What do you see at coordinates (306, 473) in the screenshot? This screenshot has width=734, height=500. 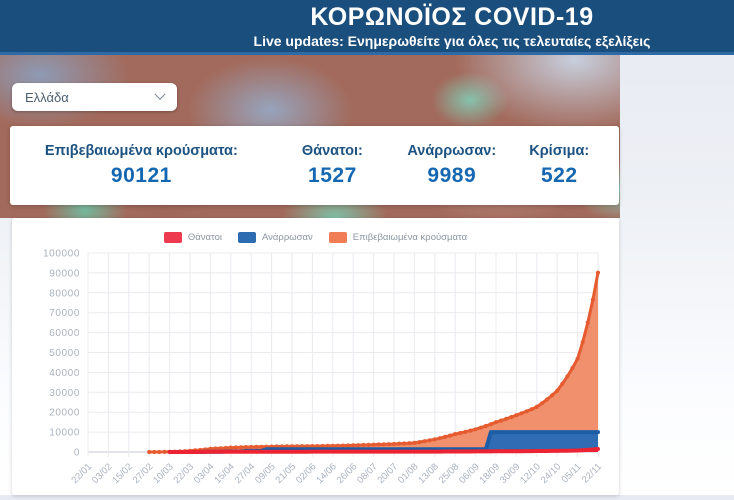 I see `svg-text: 02/06` at bounding box center [306, 473].